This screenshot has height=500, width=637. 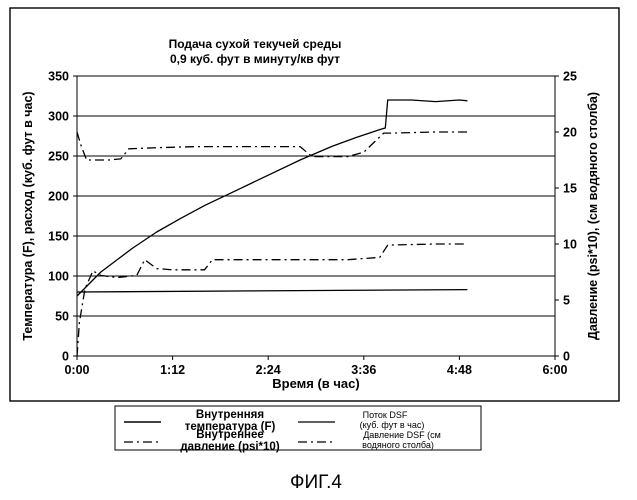 I want to click on tick-label-x-1:12: 1:12, so click(x=172, y=370).